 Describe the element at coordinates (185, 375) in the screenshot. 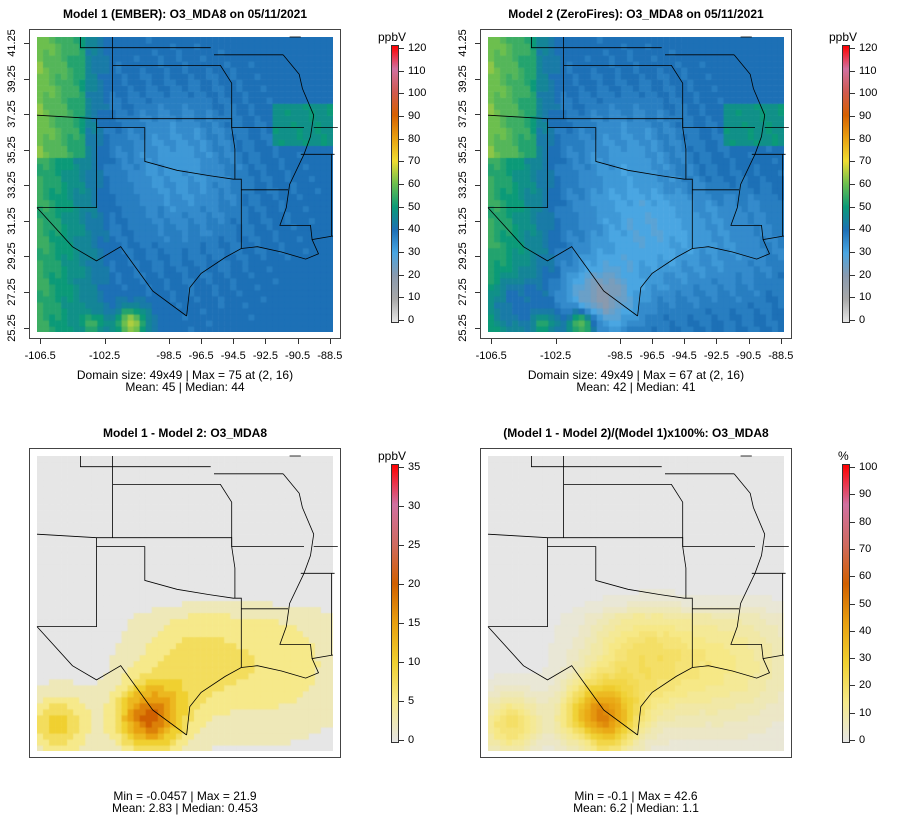

I see `stats-line-1: Domain size: 49x49 | Max = 75 at (2, 16)` at that location.